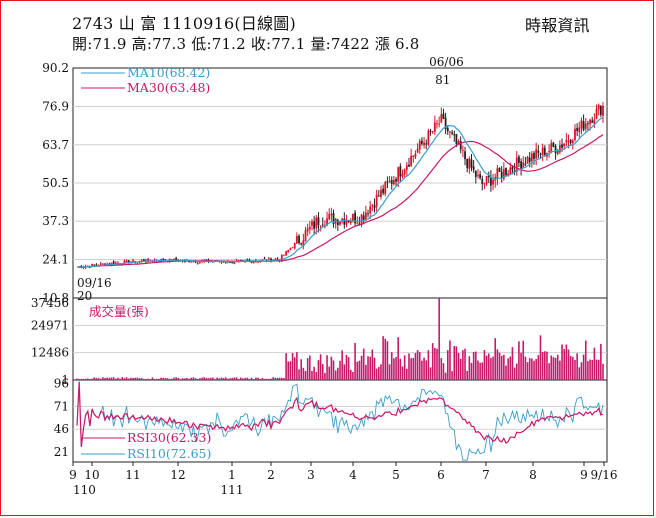 The width and height of the screenshot is (656, 518). What do you see at coordinates (442, 80) in the screenshot?
I see `high-value-annotation: 81` at bounding box center [442, 80].